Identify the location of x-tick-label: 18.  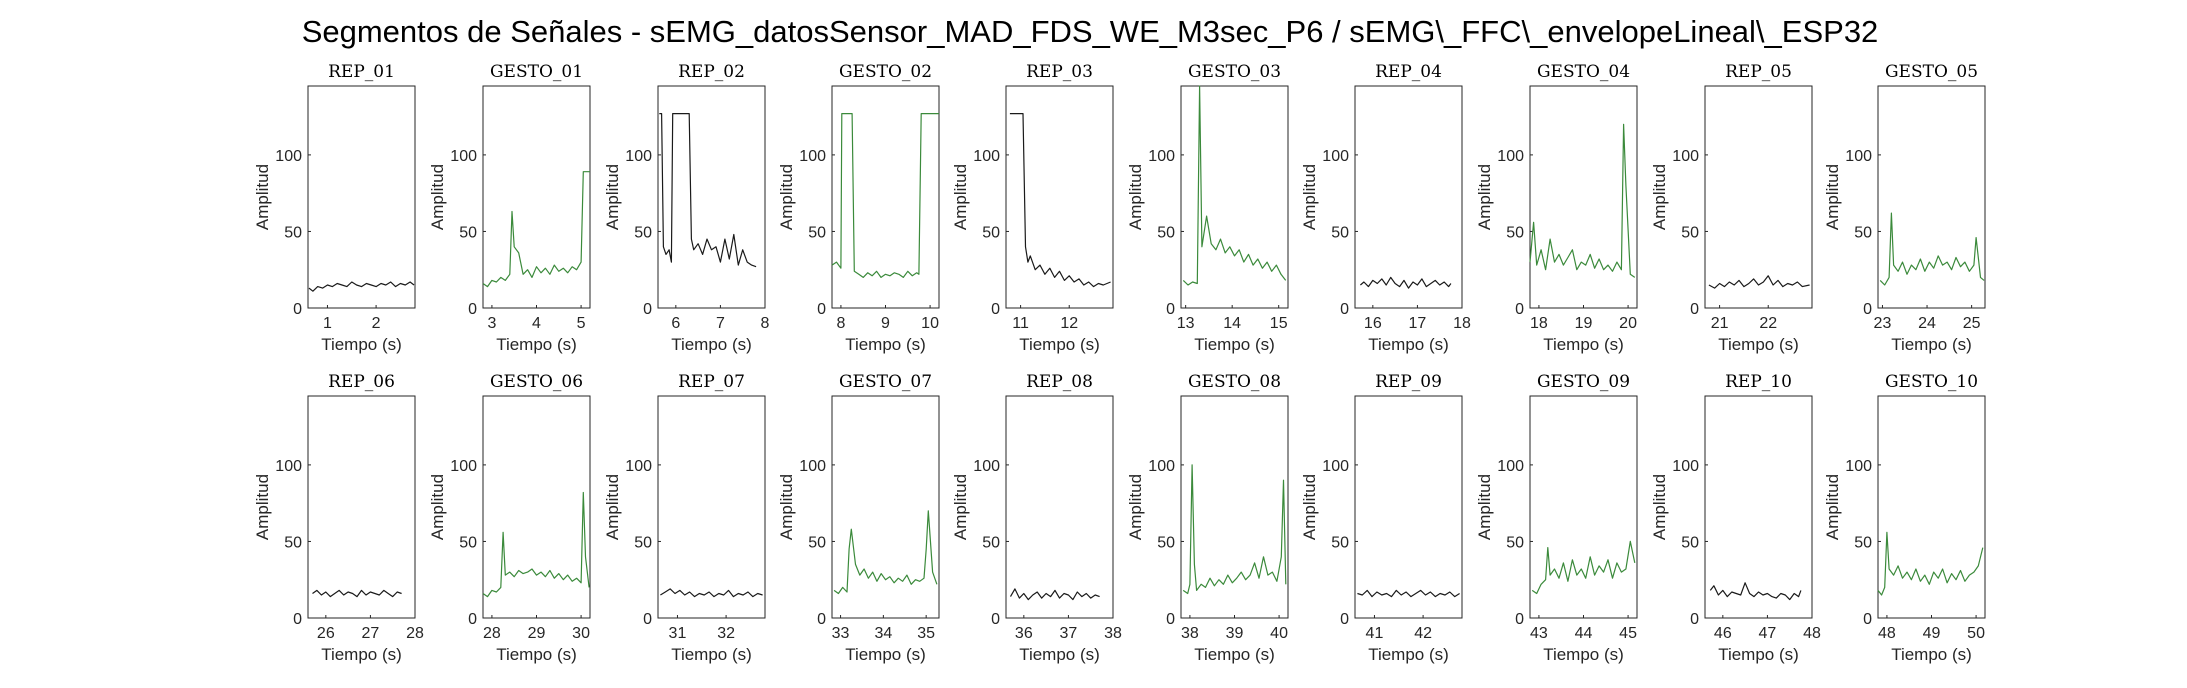
(1462, 323).